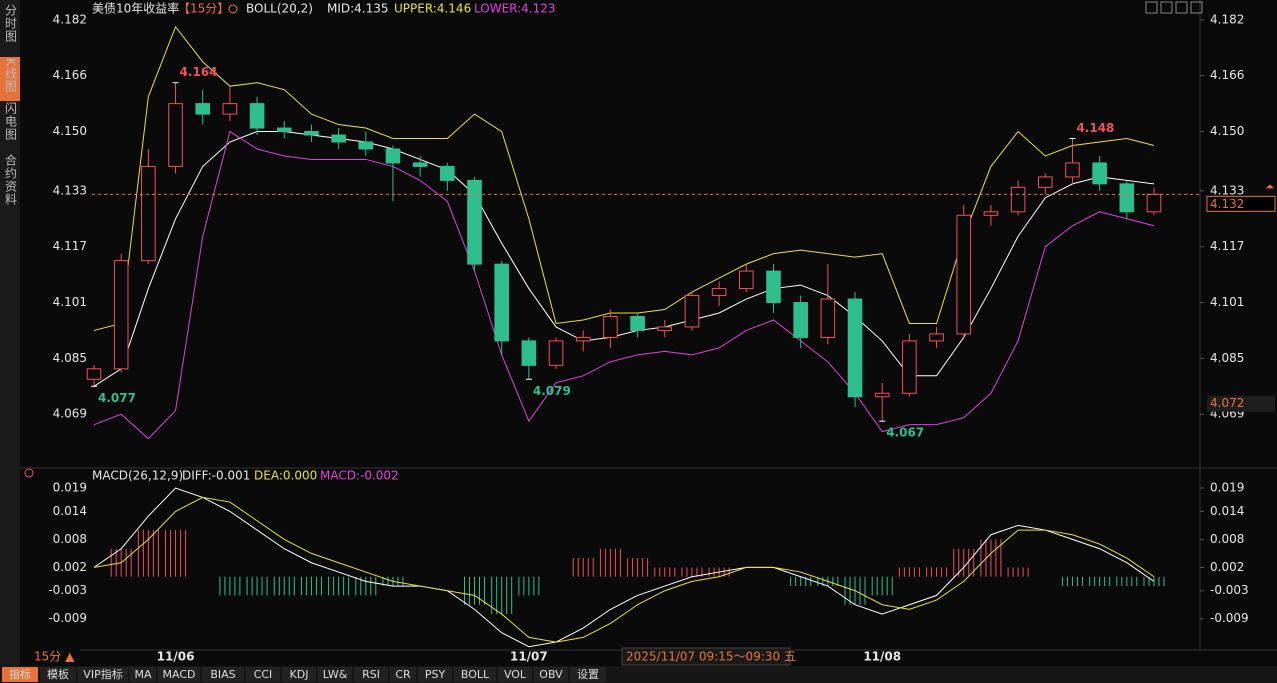 The image size is (1277, 683). I want to click on annotation: 4.164, so click(199, 72).